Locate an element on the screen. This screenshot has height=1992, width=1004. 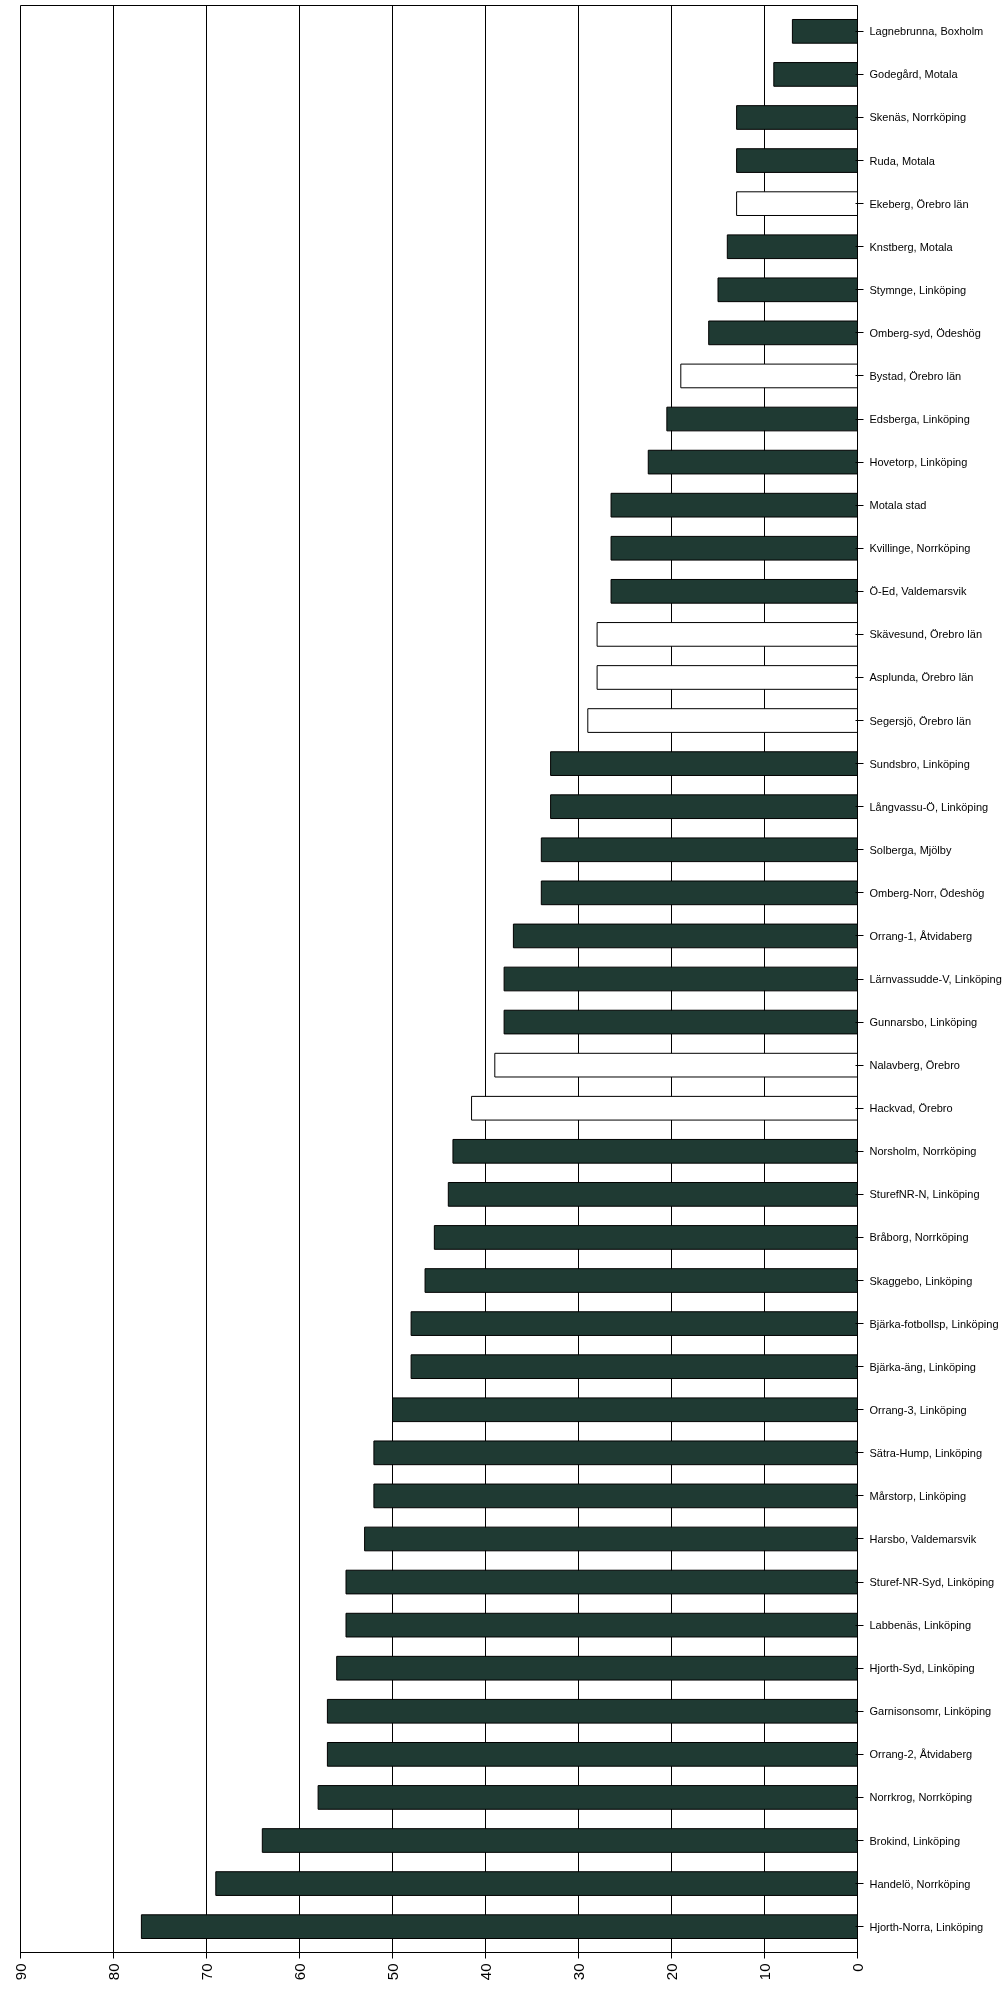
y-tick-label: Orrang-1, Åtvidaberg is located at coordinates (921, 935).